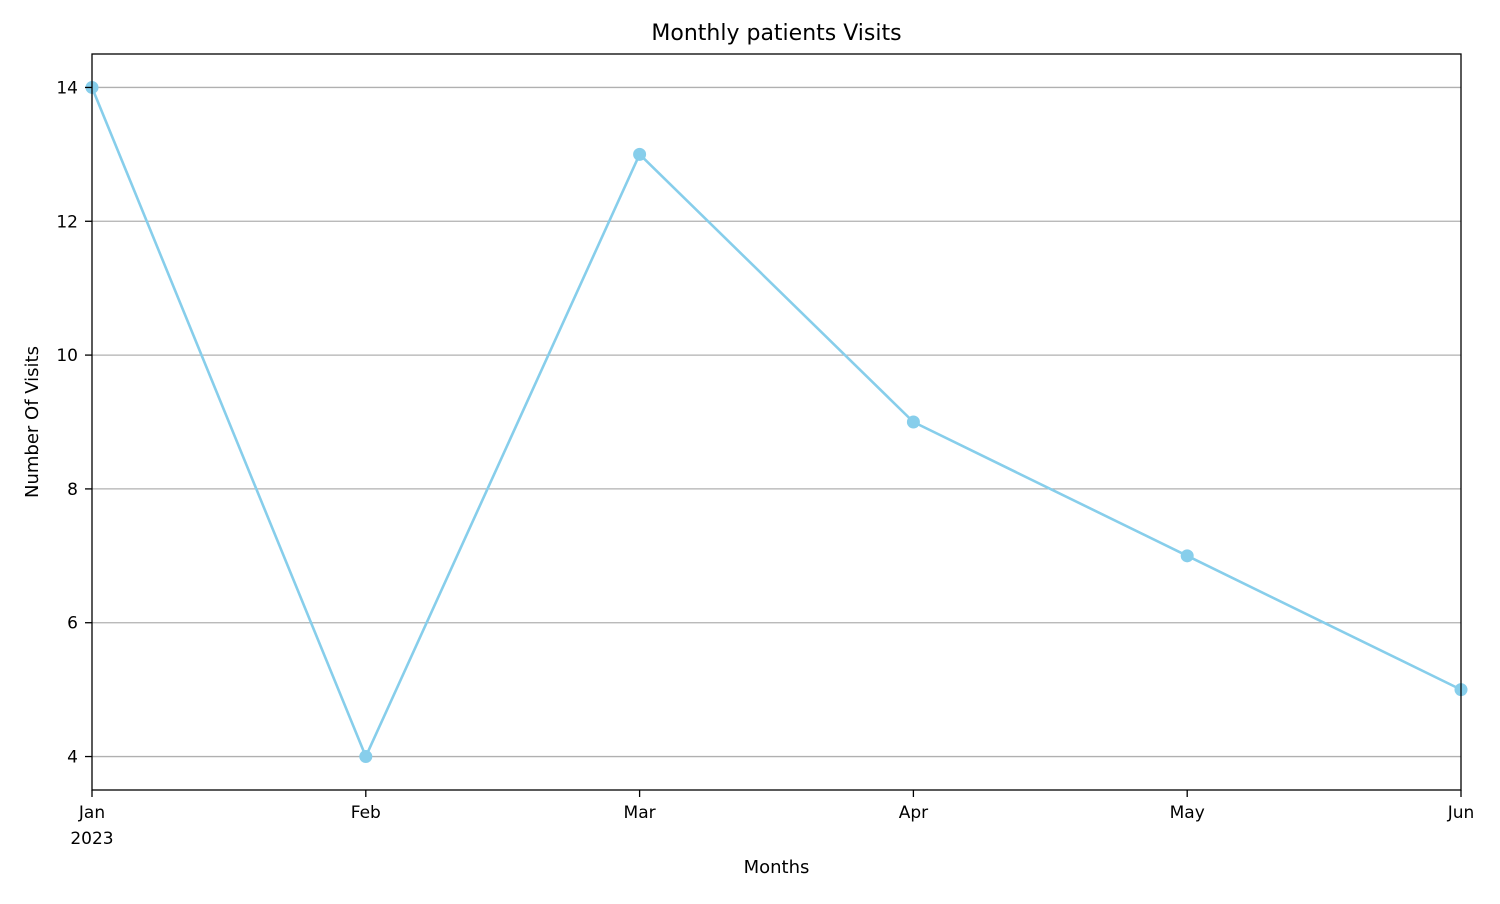 The image size is (1500, 904). Describe the element at coordinates (72, 758) in the screenshot. I see `y-tick-label: 4` at that location.